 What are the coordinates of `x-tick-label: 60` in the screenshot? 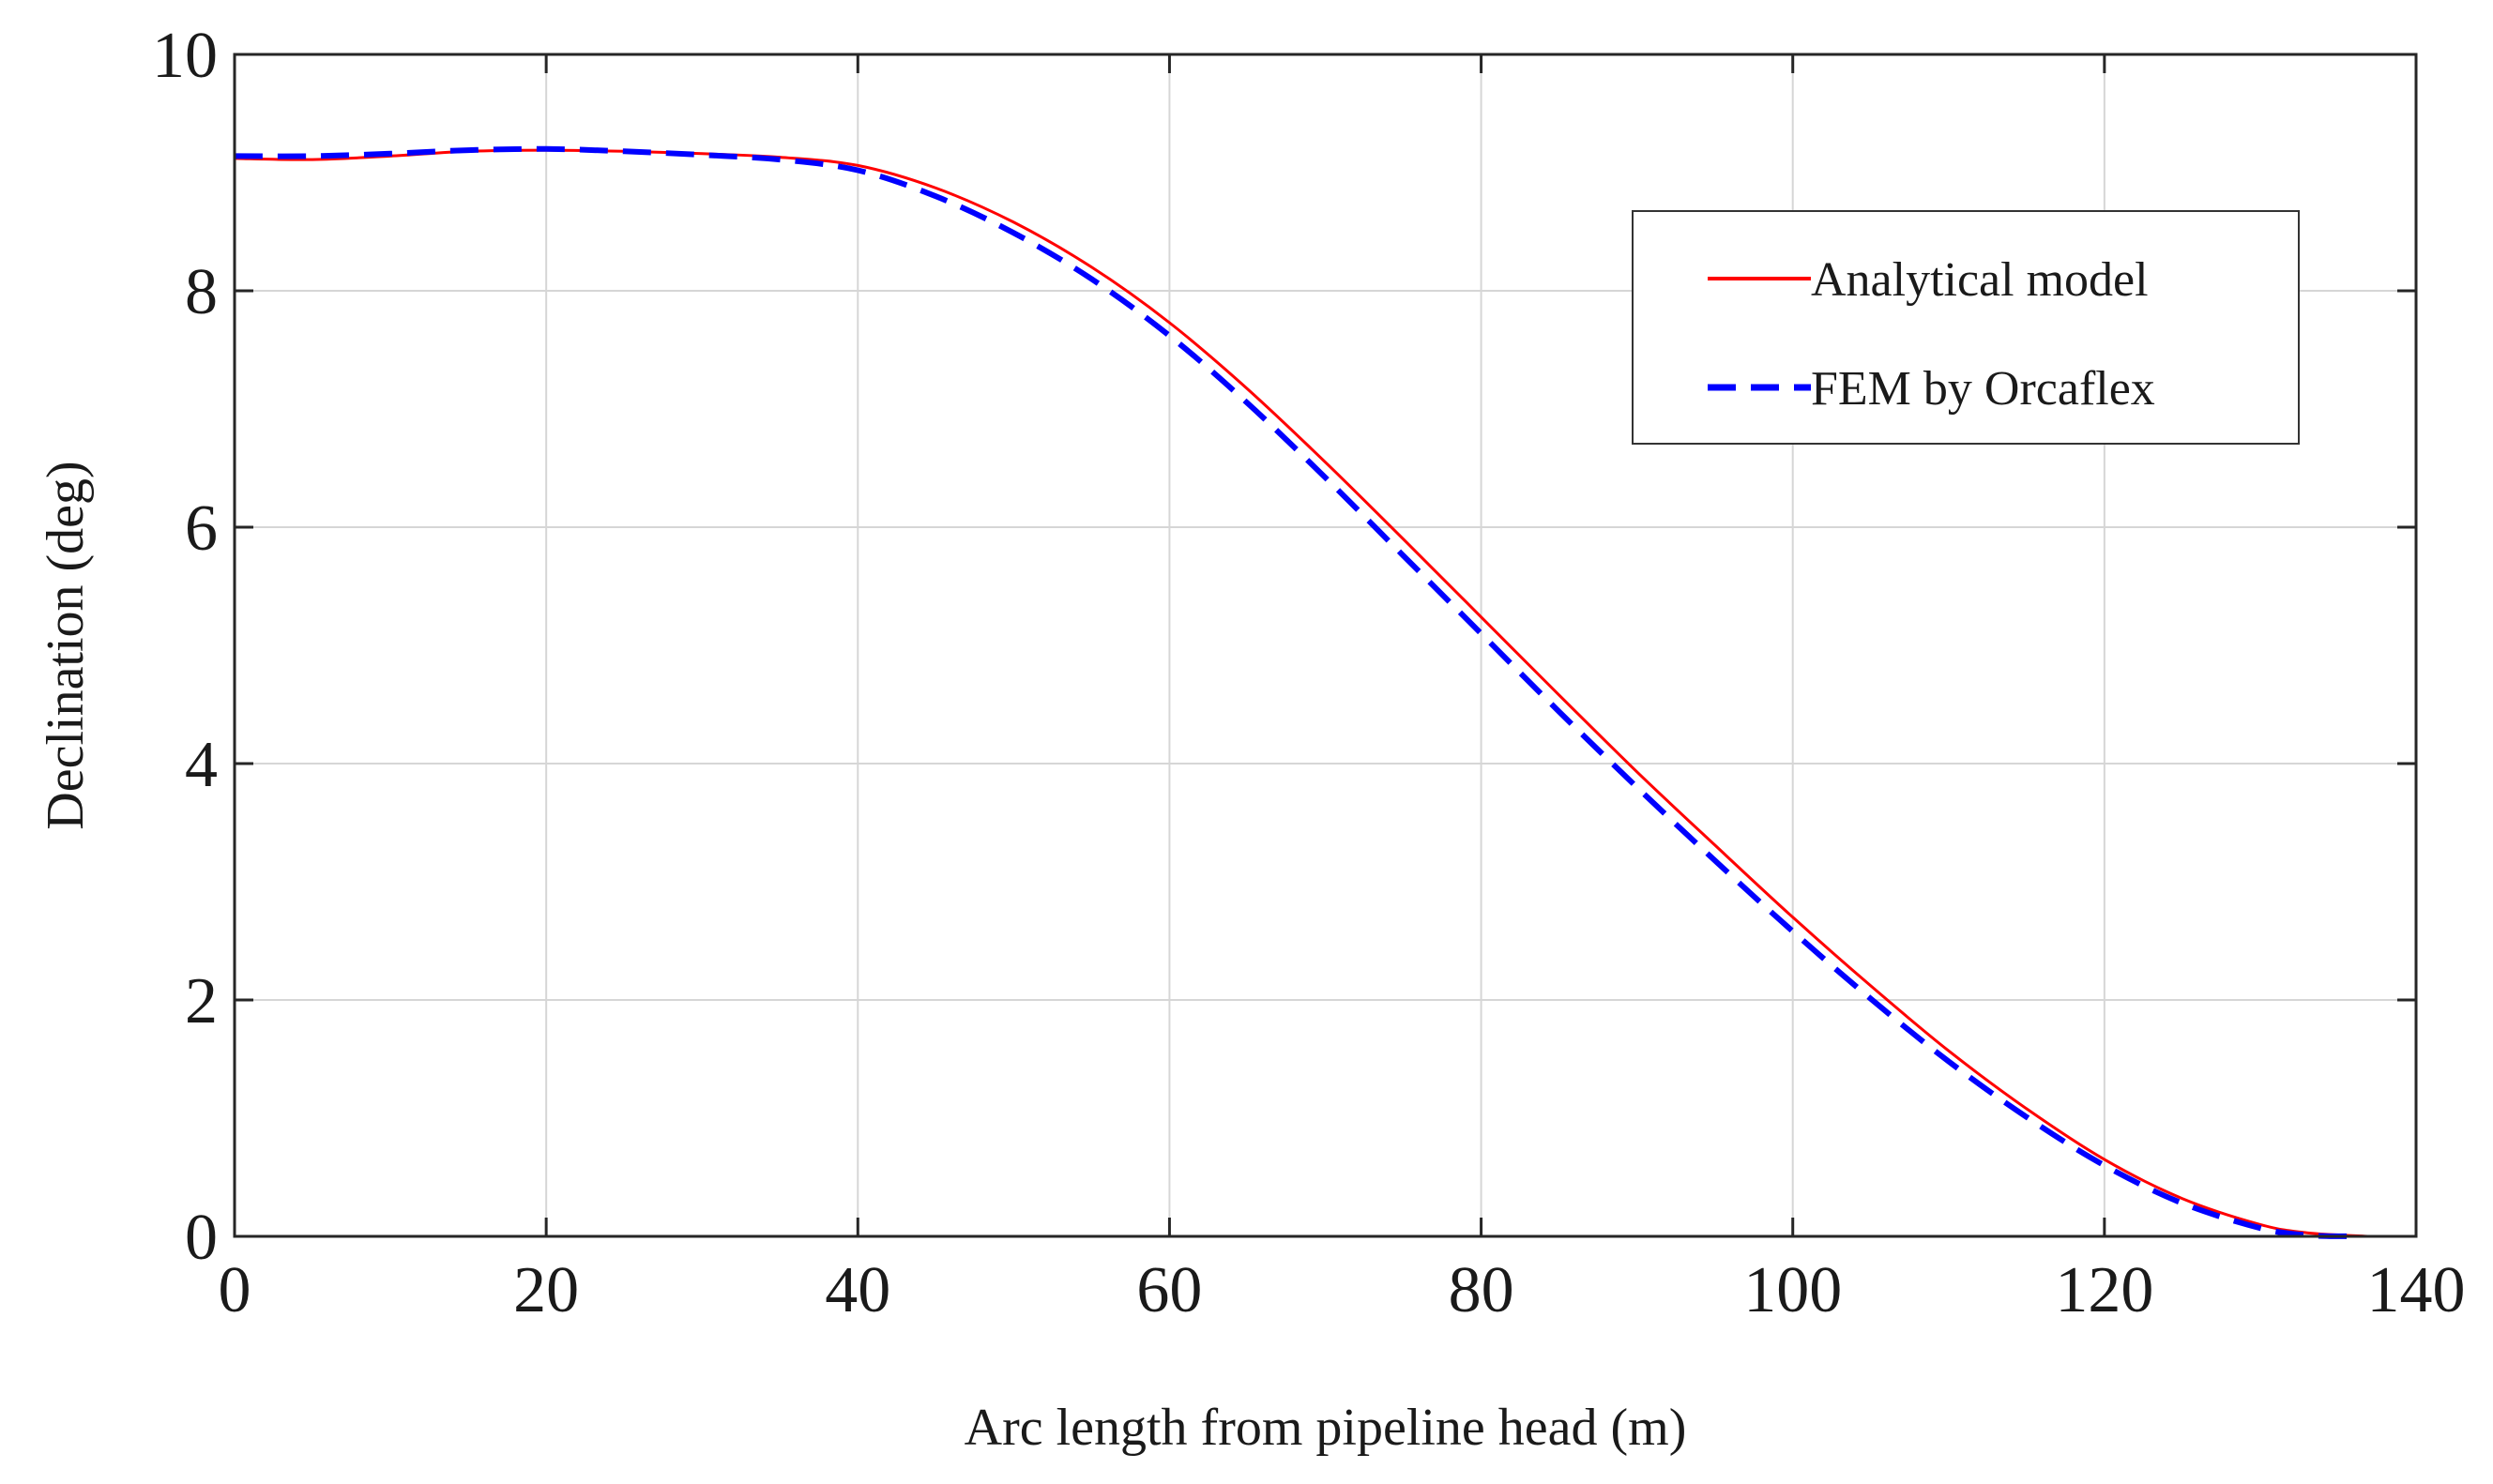 It's located at (1169, 1290).